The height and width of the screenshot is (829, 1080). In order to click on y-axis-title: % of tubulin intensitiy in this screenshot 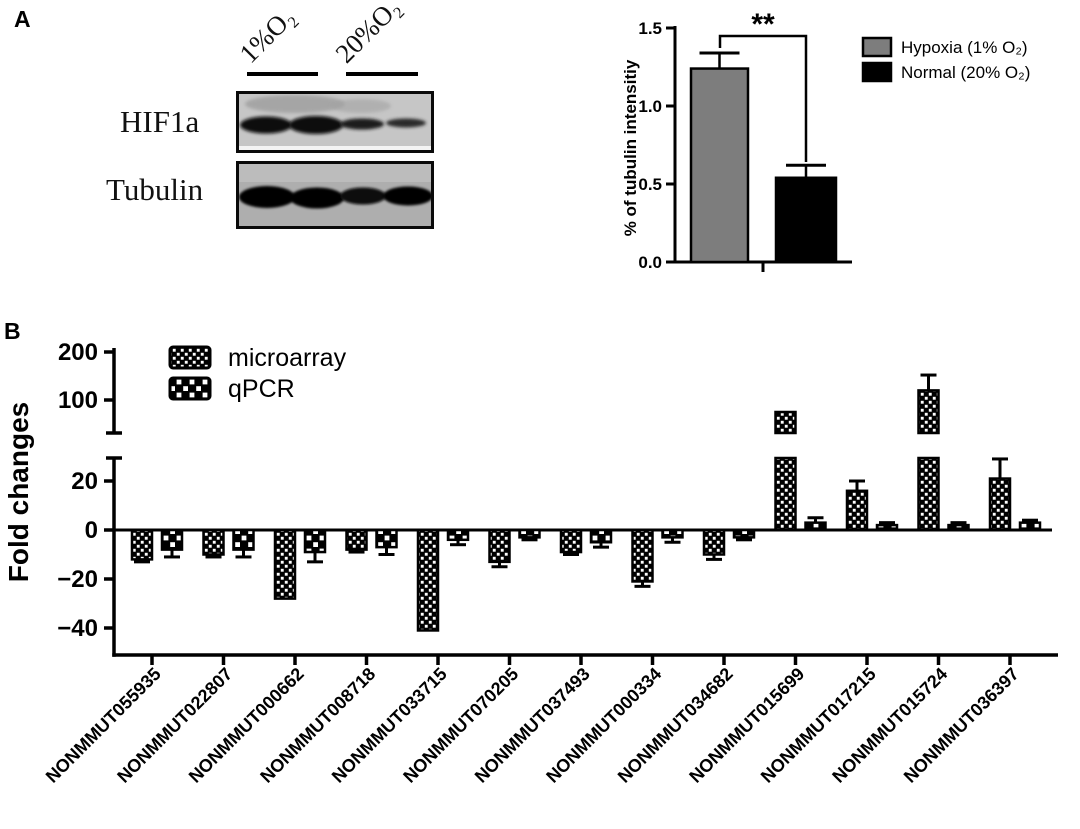, I will do `click(630, 147)`.